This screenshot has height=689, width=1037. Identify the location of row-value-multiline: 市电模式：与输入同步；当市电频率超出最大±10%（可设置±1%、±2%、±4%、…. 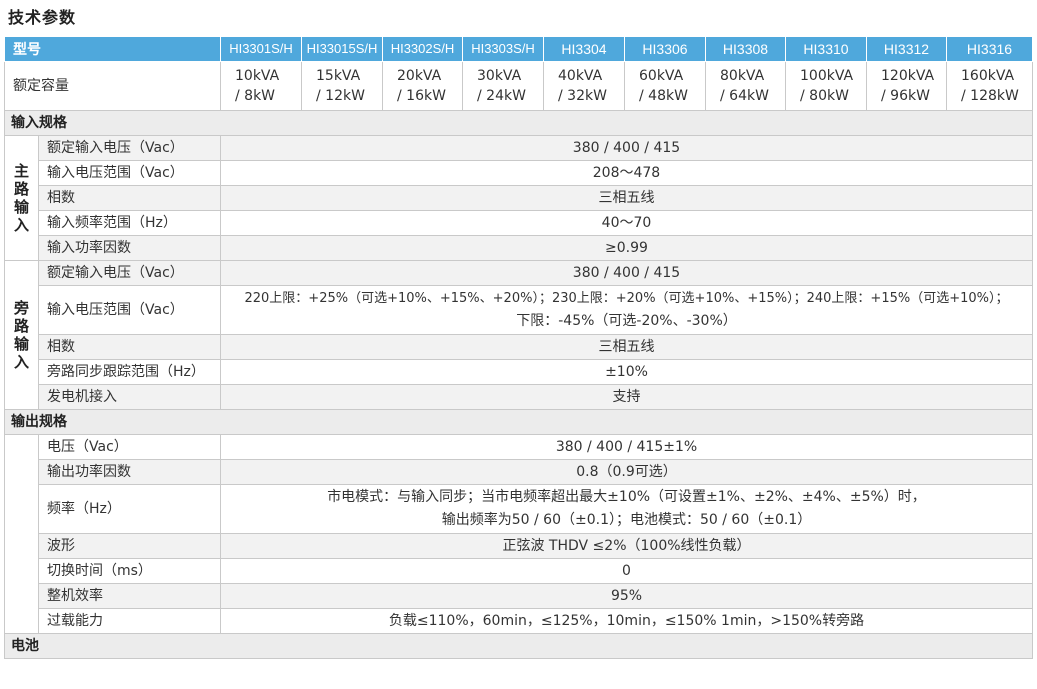
(626, 509).